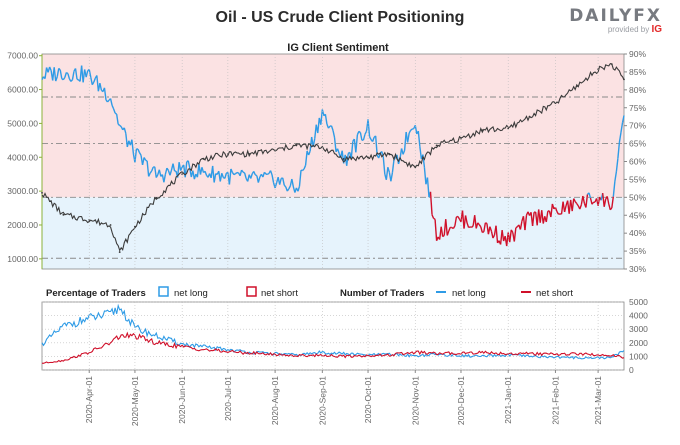  I want to click on logo-wordmark: DAILYFX, so click(615, 16).